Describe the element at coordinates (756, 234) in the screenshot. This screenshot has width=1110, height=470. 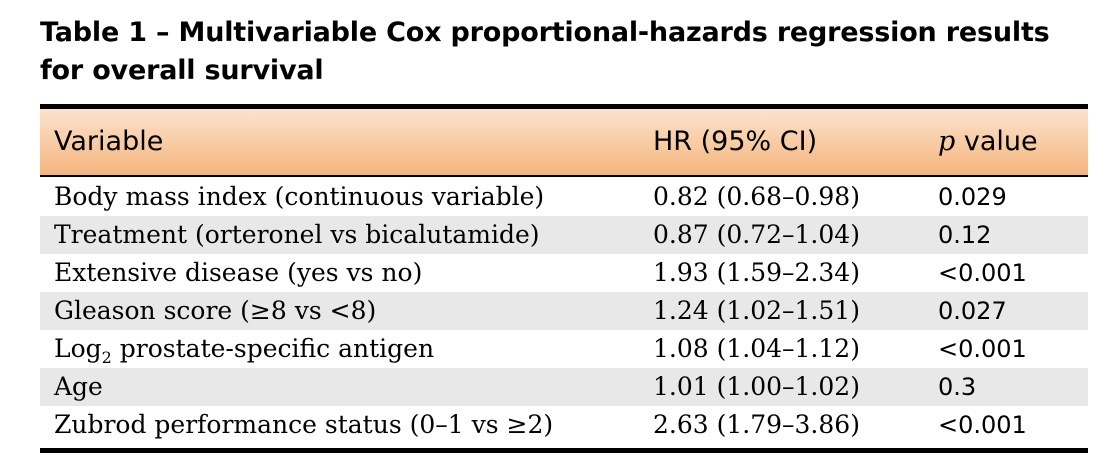
I see `cell-hr: 0.87 (0.72–1.04)` at that location.